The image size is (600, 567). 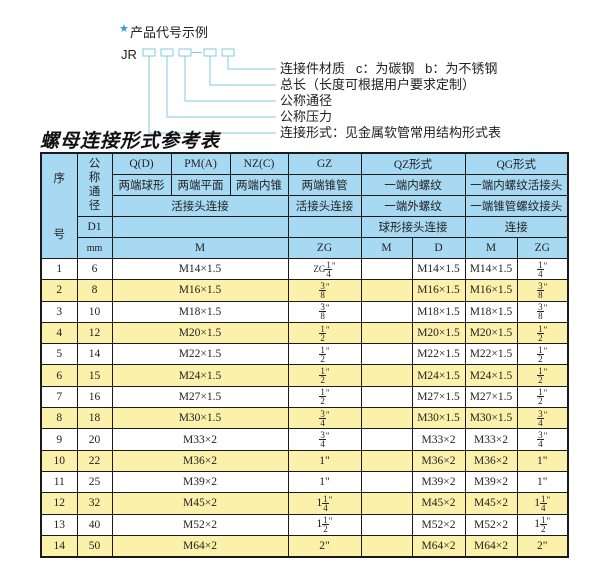 I want to click on cell-m: M24×1.5, so click(x=200, y=375).